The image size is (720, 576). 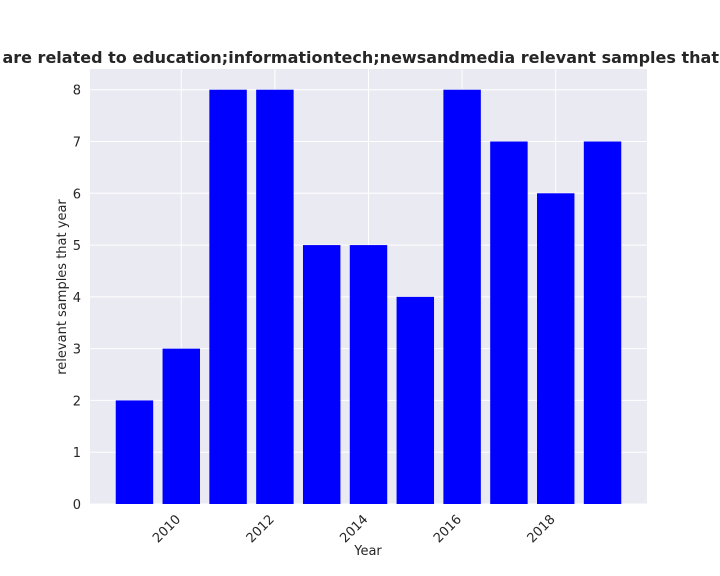 I want to click on x-tick-label: 2014, so click(x=354, y=529).